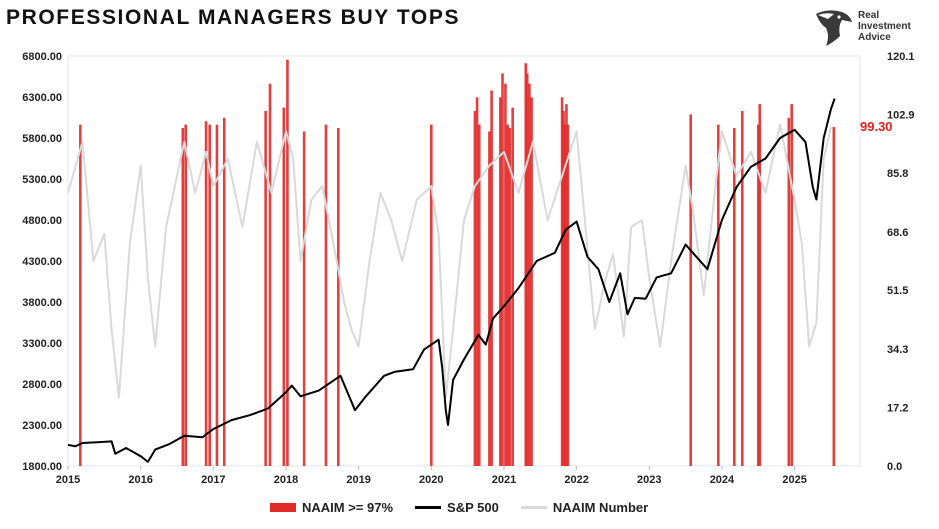  Describe the element at coordinates (283, 507) in the screenshot. I see `legend-swatch-bars` at that location.